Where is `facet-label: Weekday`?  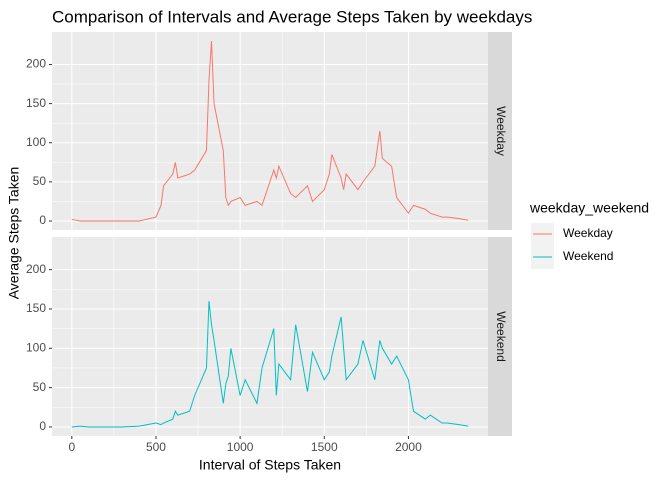
facet-label: Weekday is located at coordinates (501, 131).